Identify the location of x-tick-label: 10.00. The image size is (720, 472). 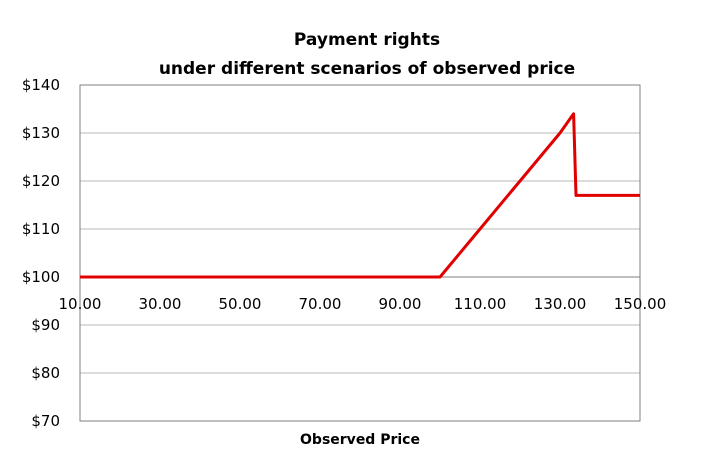
(80, 304).